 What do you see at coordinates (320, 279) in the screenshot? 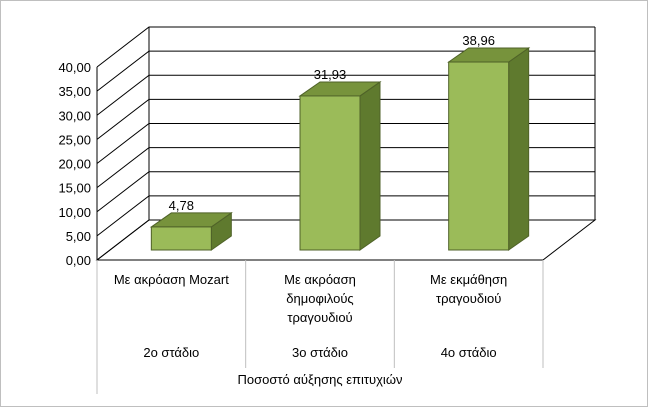
I see `category-label: Με ακρόαση` at bounding box center [320, 279].